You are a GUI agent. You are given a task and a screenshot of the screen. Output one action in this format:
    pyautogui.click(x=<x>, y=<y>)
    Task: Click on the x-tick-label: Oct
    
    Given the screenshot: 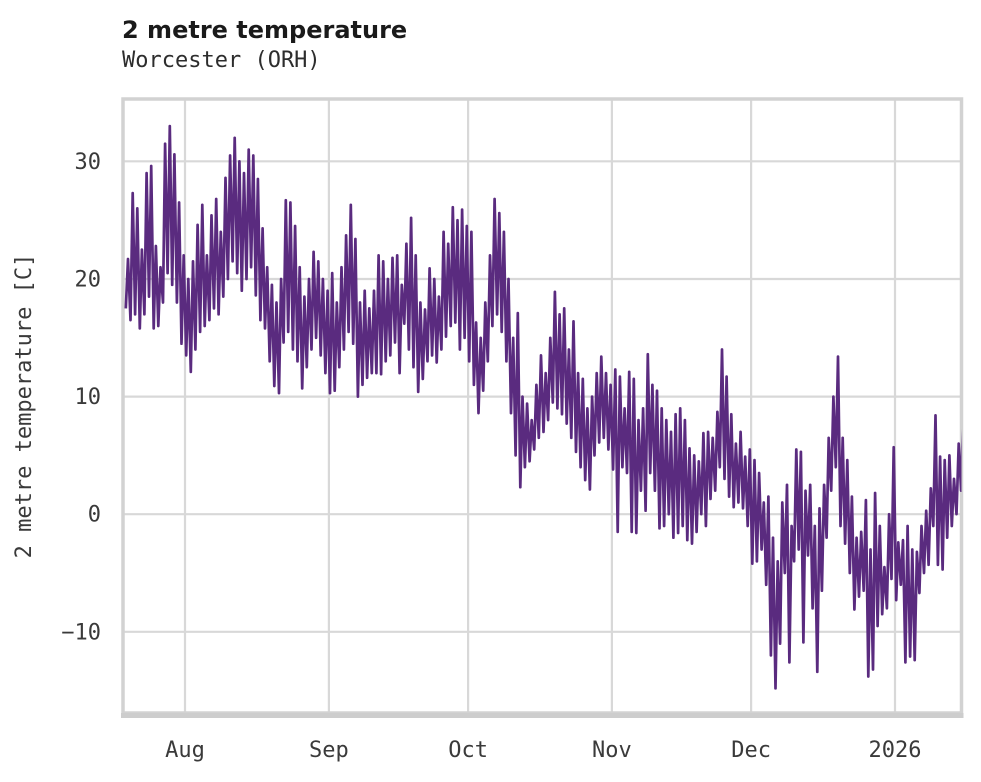 What is the action you would take?
    pyautogui.click(x=468, y=750)
    